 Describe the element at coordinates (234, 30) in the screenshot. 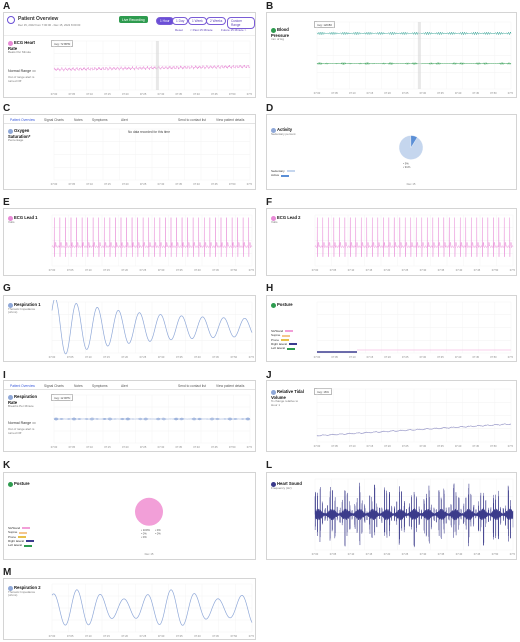

I see `future-15-minute-link: Future 15 Minute >` at that location.